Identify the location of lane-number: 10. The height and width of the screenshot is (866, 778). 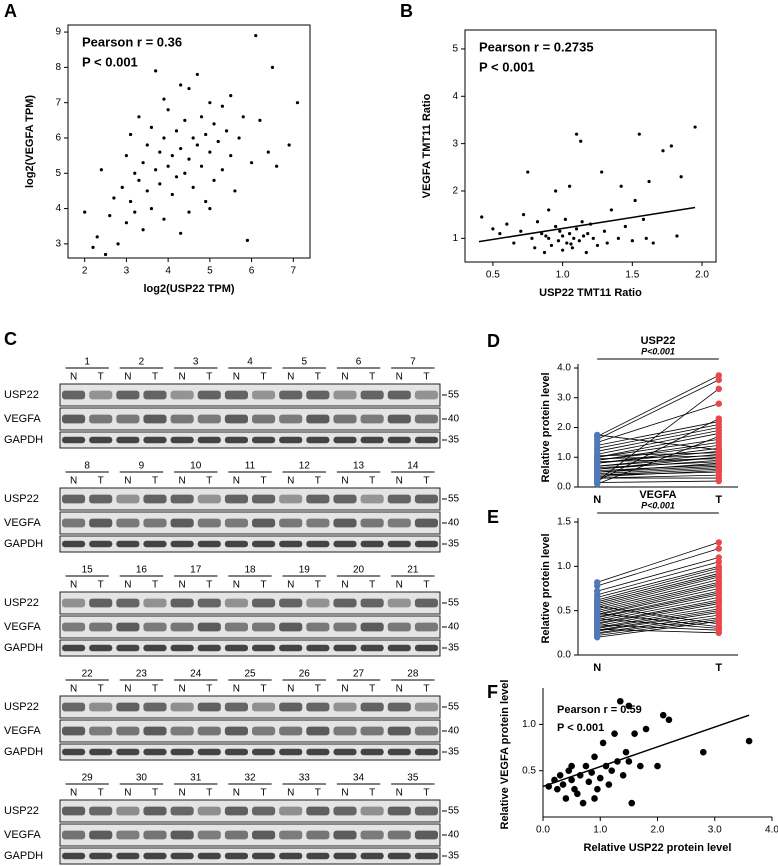
(196, 466).